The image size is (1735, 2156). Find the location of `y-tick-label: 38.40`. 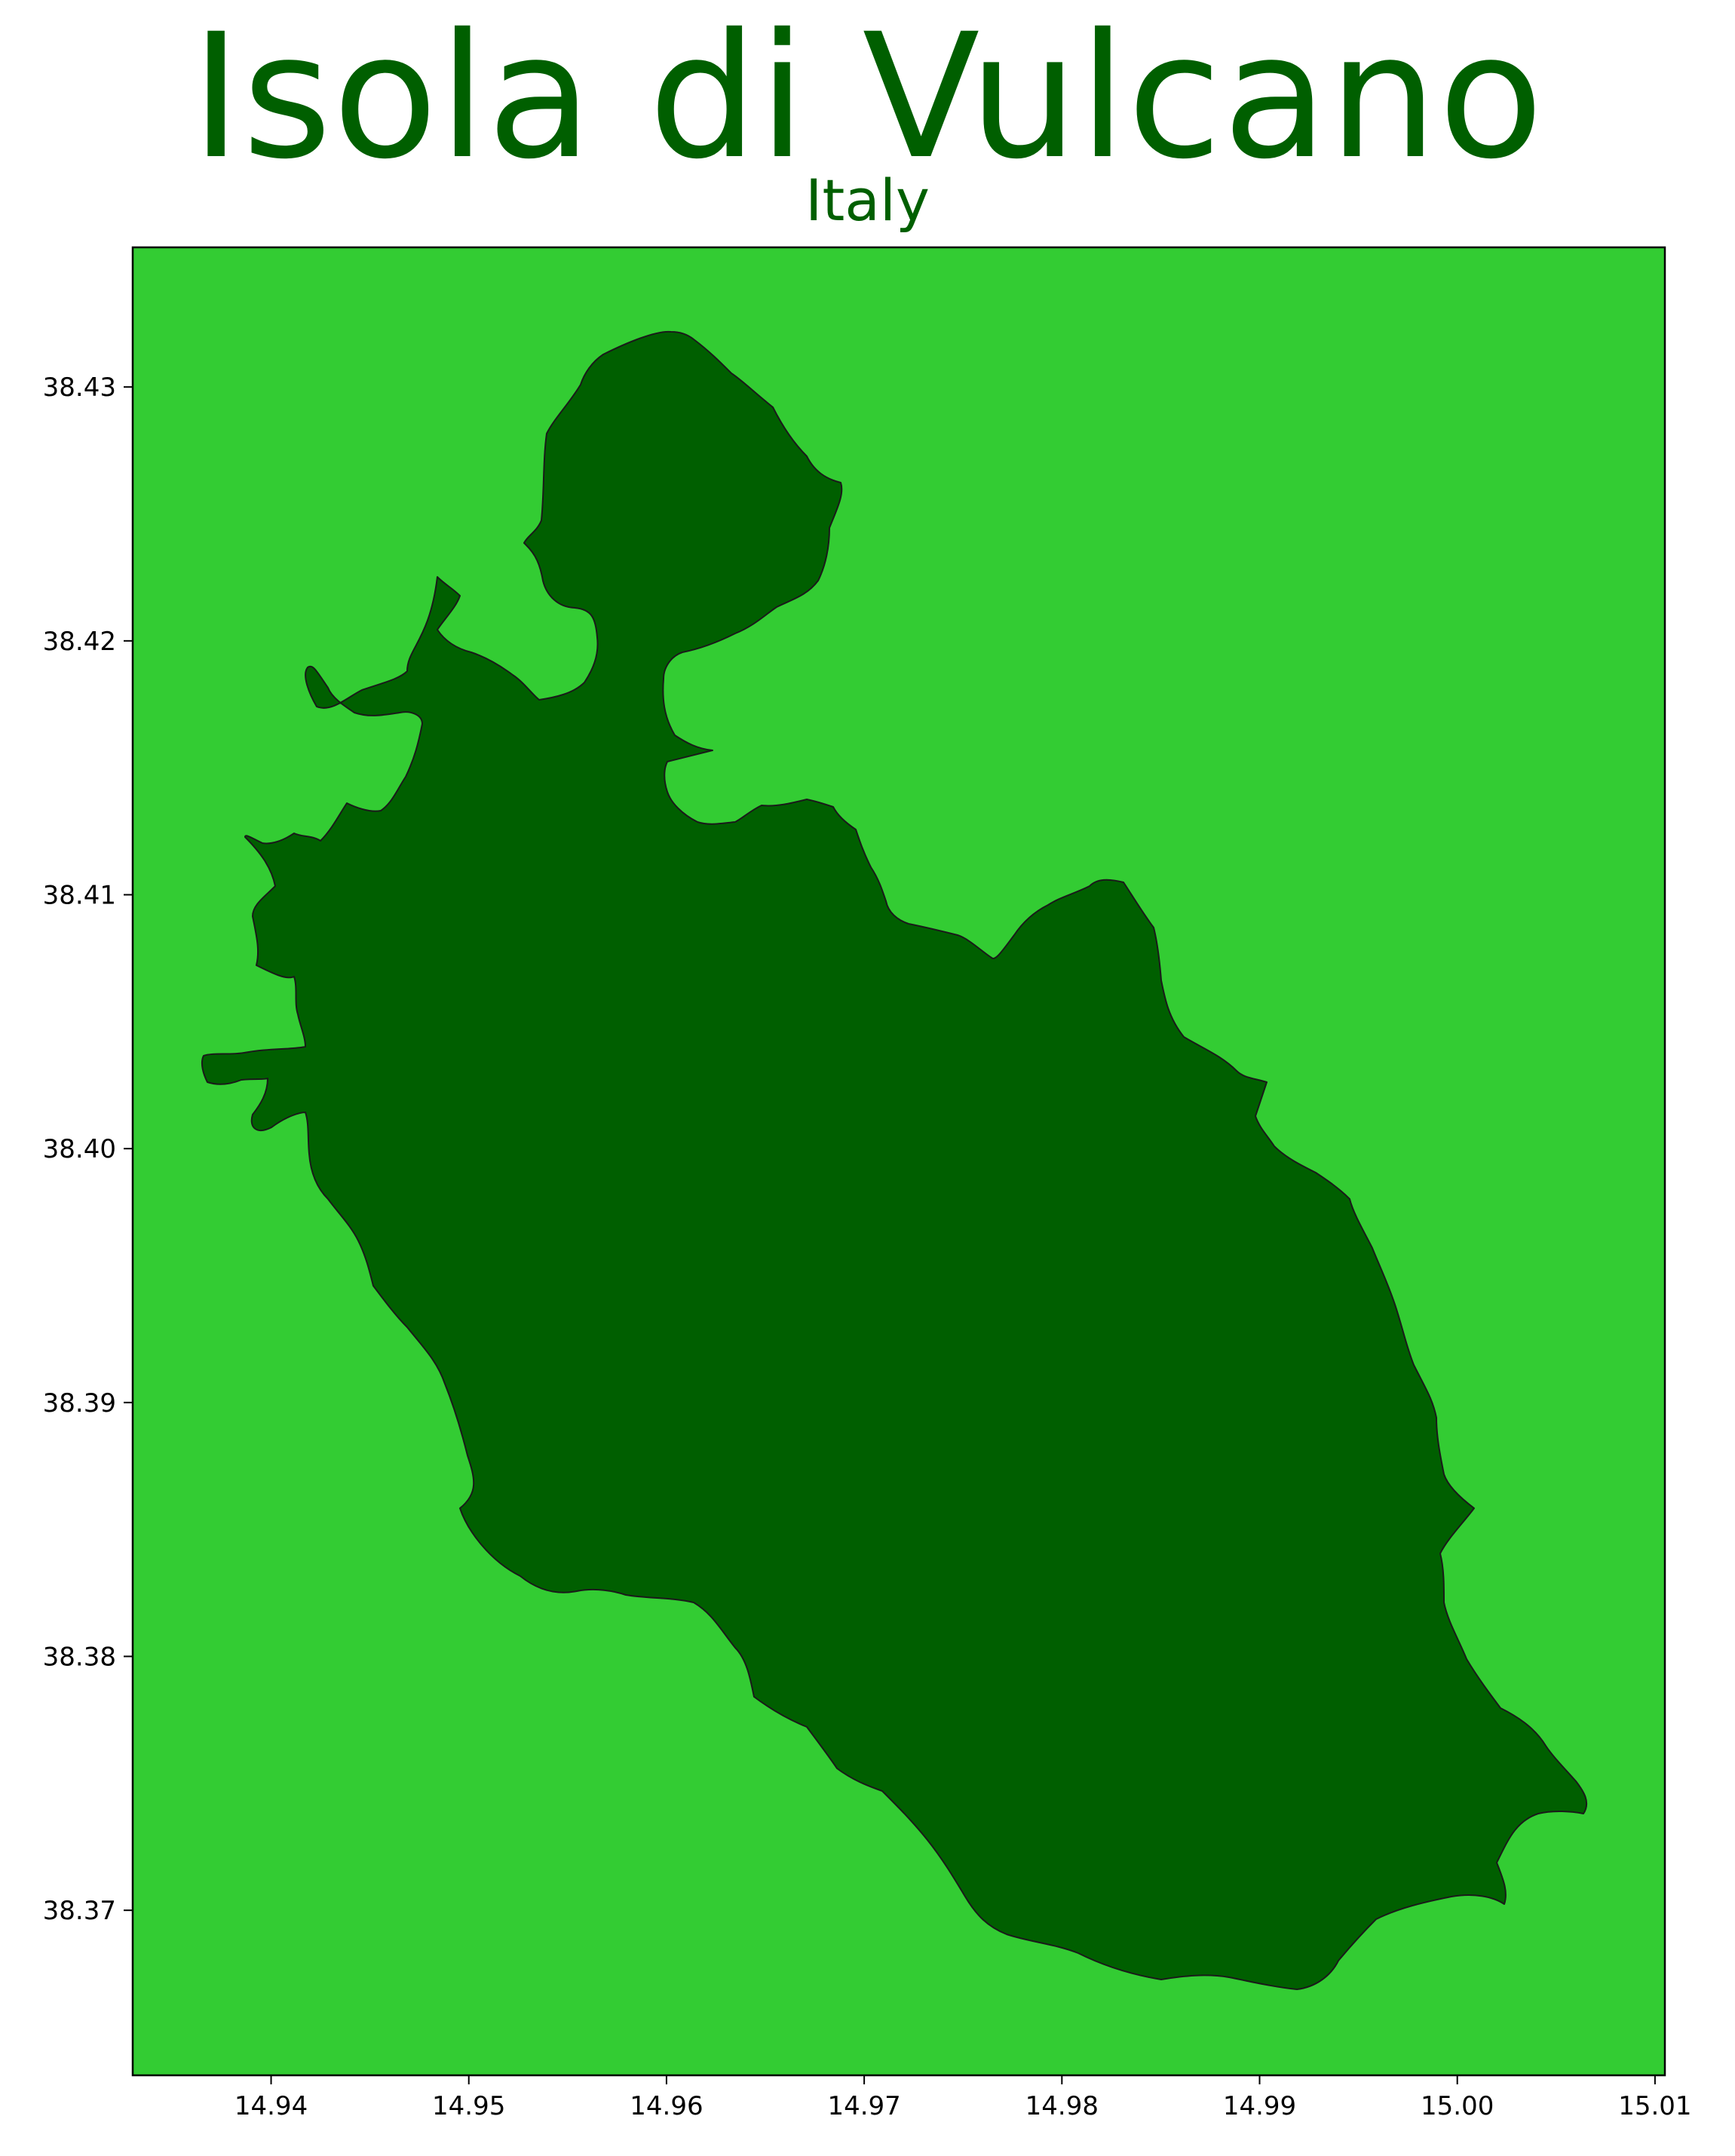

y-tick-label: 38.40 is located at coordinates (79, 1149).